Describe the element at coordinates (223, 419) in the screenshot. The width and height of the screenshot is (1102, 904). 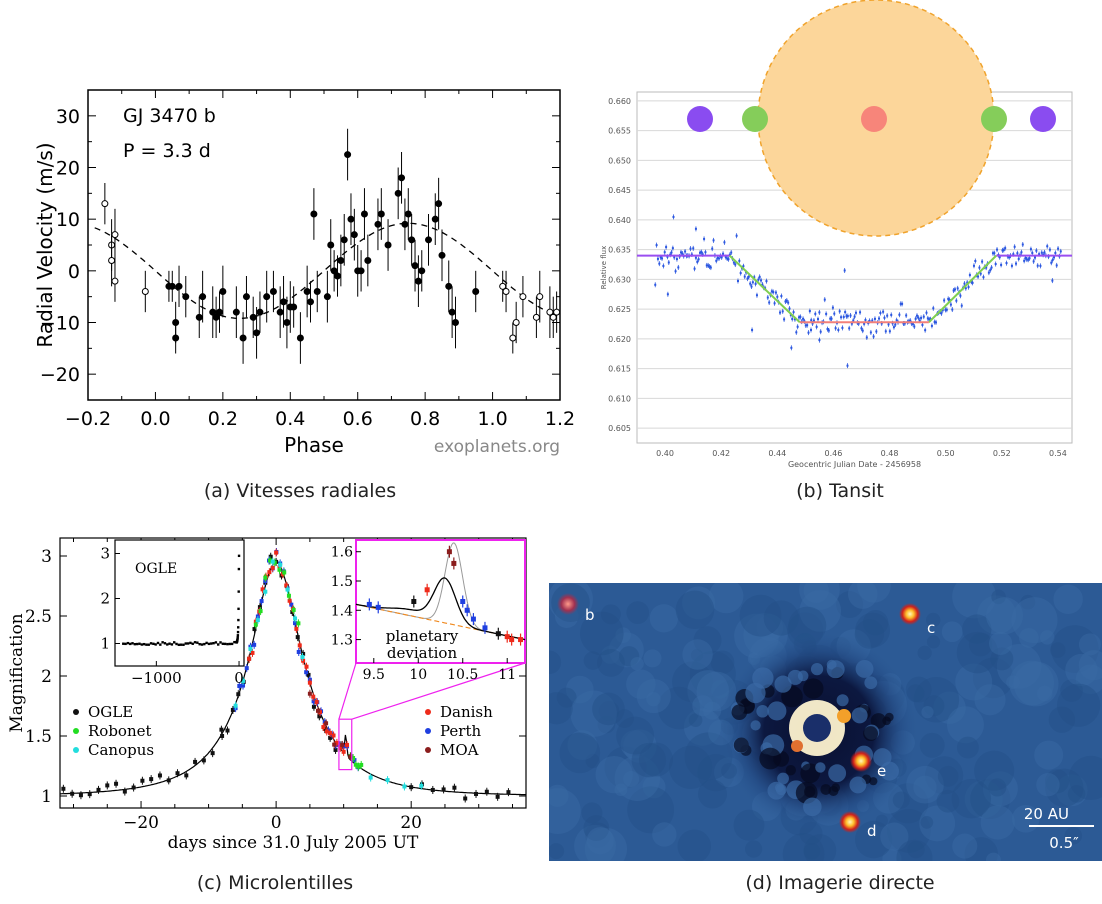
I see `x-tick-label: 0.2` at that location.